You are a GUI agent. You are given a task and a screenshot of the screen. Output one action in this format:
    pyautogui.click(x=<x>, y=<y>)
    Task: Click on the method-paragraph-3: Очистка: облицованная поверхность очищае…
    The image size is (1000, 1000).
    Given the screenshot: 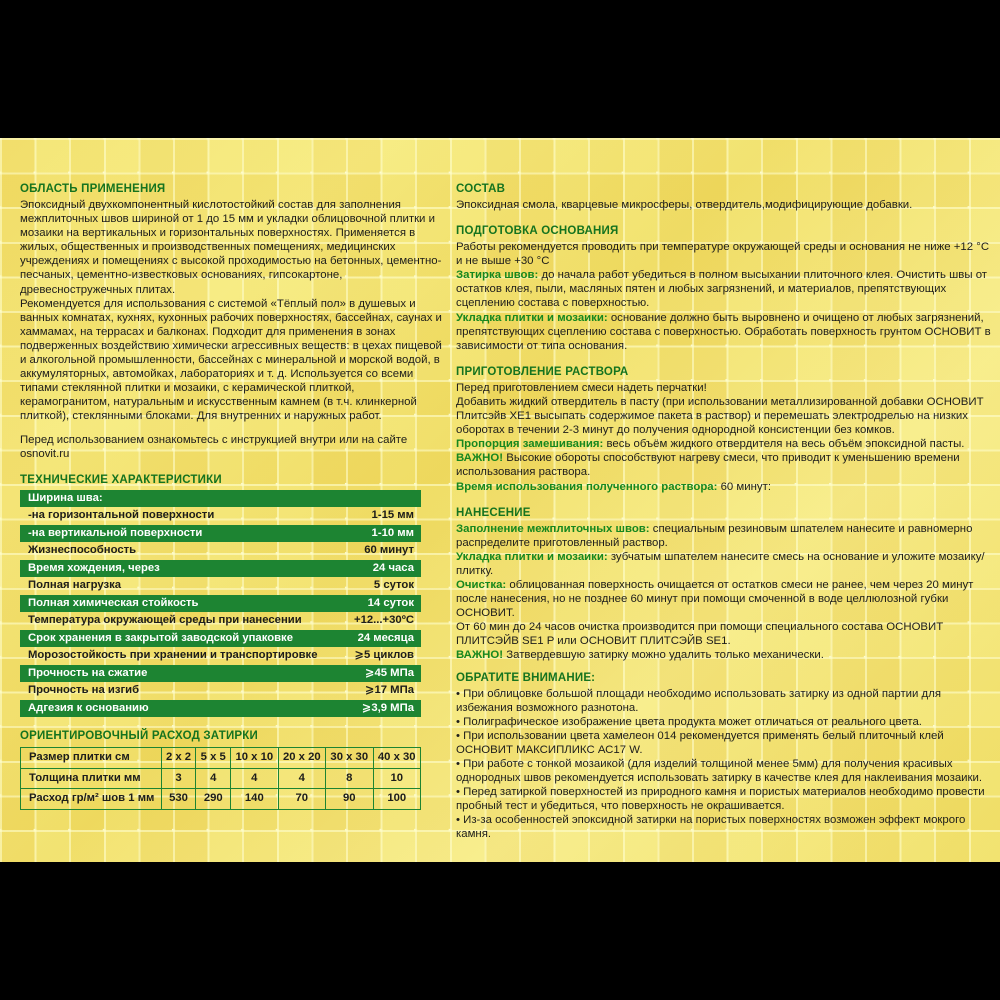 What is the action you would take?
    pyautogui.click(x=725, y=599)
    